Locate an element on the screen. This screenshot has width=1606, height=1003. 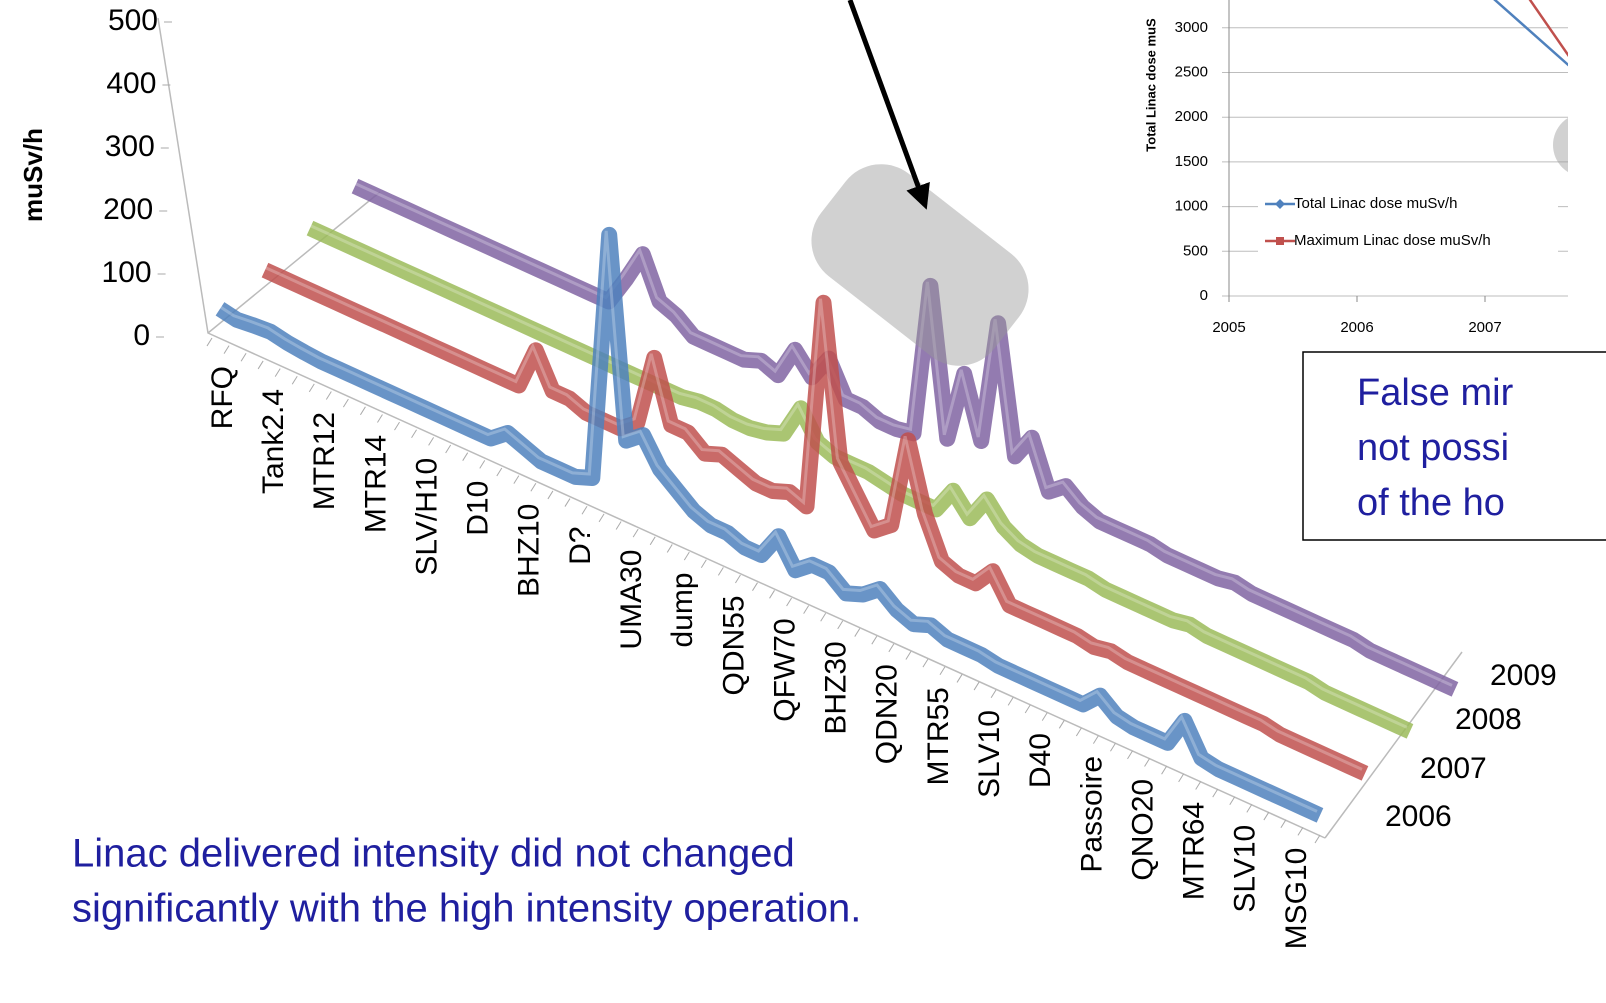
x-tick-label: Passoire is located at coordinates (1091, 814).